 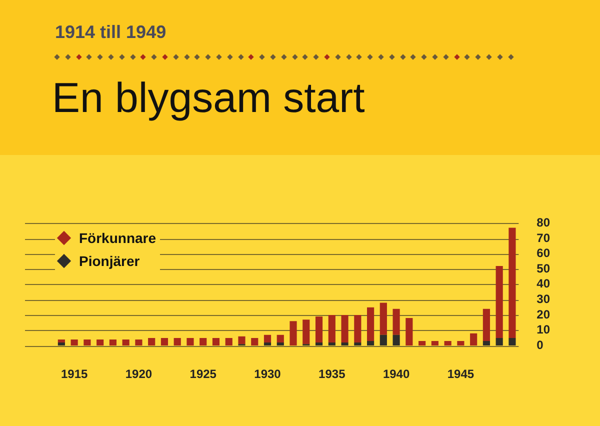 What do you see at coordinates (332, 374) in the screenshot?
I see `x-tick-label: 1935` at bounding box center [332, 374].